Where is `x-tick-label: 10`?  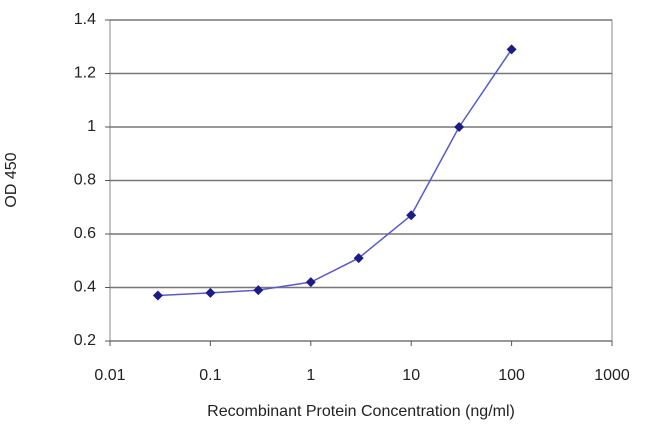
x-tick-label: 10 is located at coordinates (411, 375).